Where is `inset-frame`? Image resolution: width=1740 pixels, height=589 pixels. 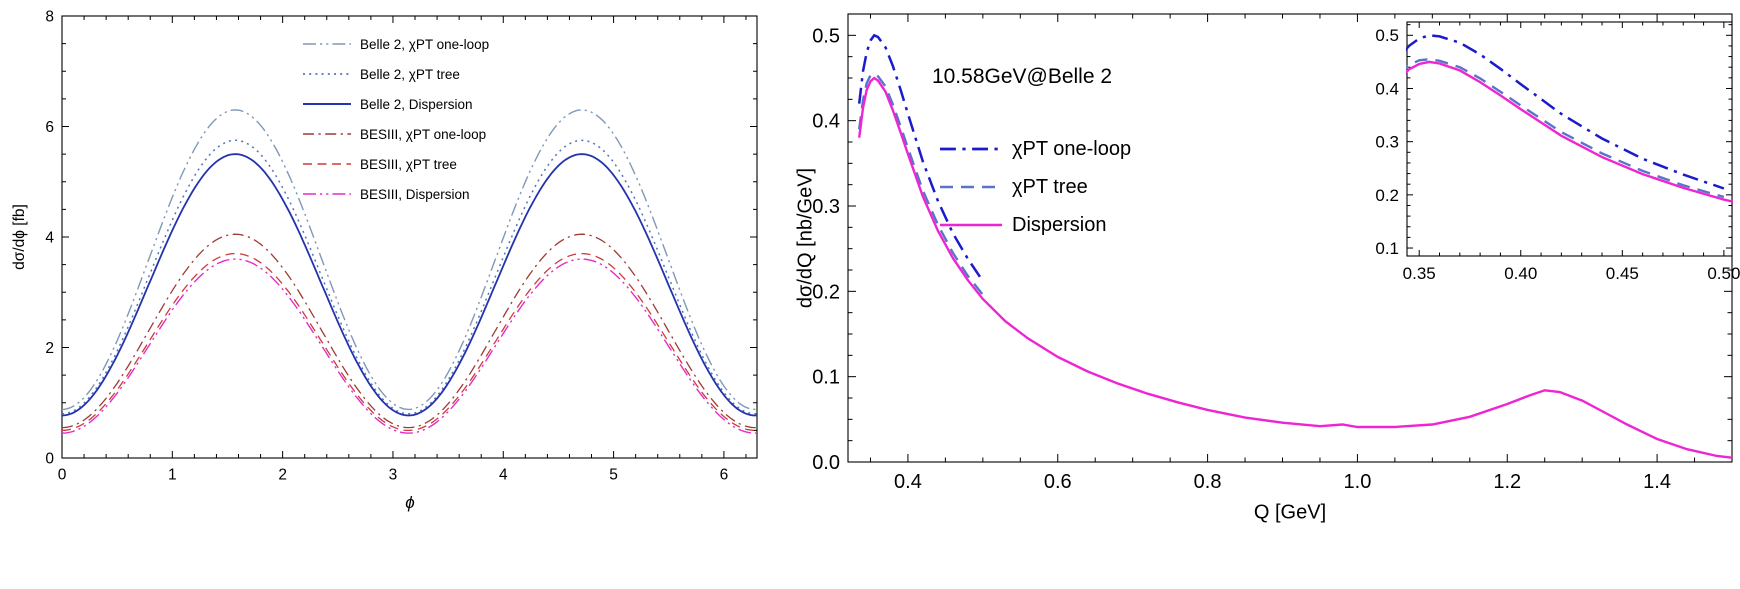 inset-frame is located at coordinates (1569, 139).